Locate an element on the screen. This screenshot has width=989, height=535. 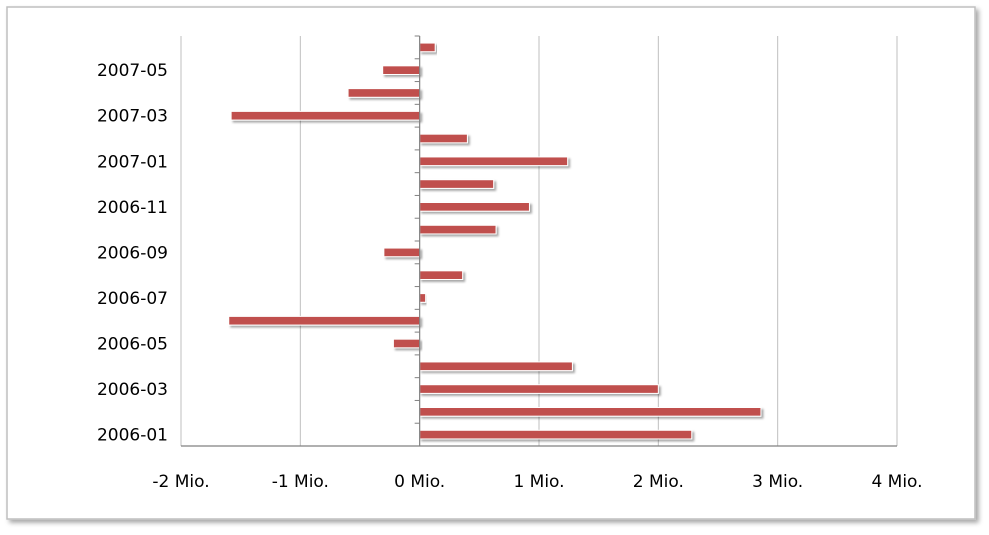
x-tick-label: 0 Mio. is located at coordinates (419, 482).